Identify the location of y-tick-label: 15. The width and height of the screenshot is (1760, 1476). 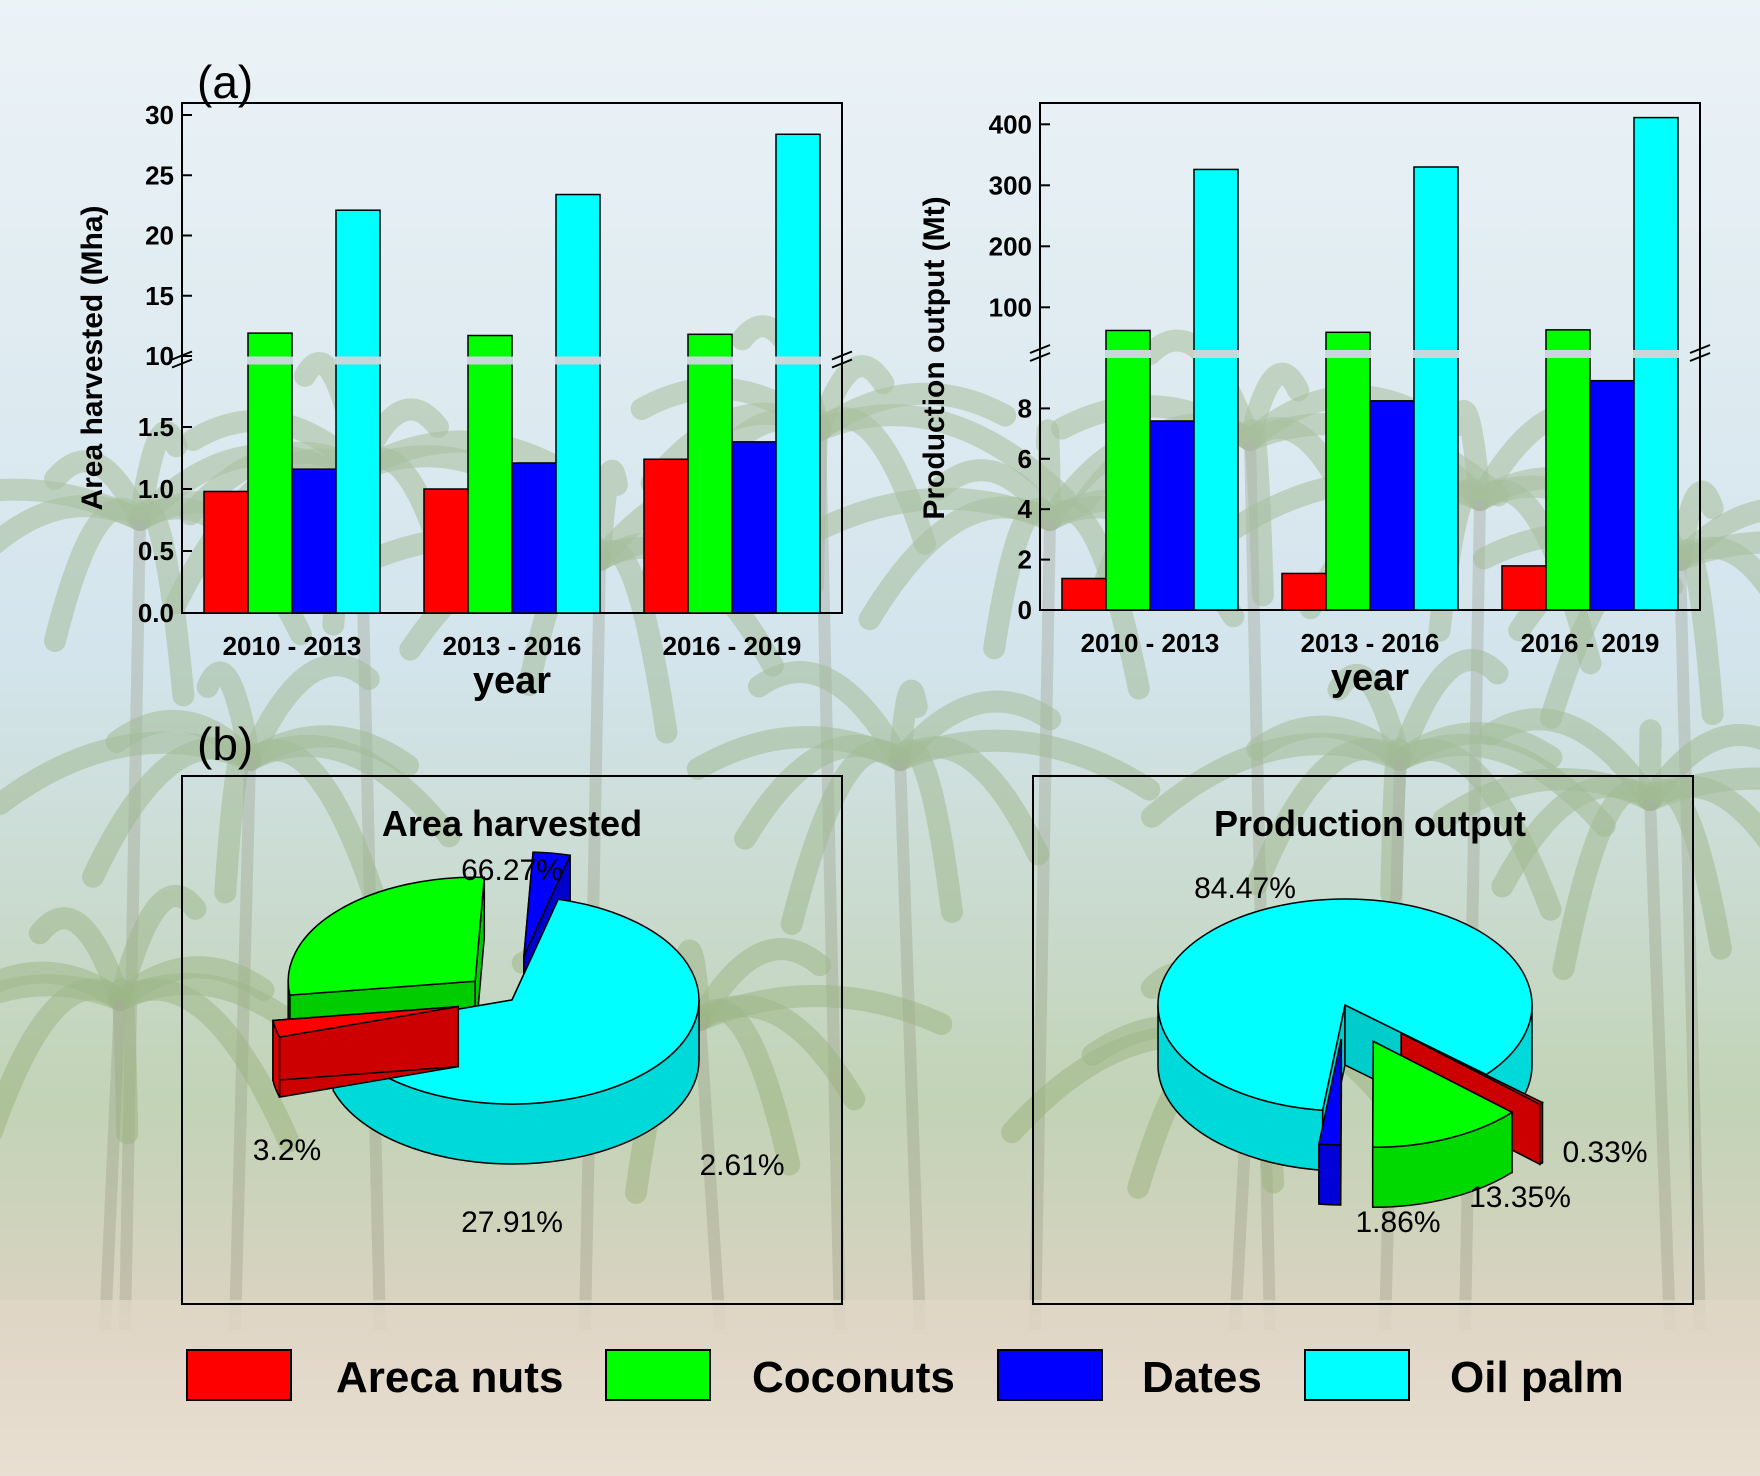
(159, 296).